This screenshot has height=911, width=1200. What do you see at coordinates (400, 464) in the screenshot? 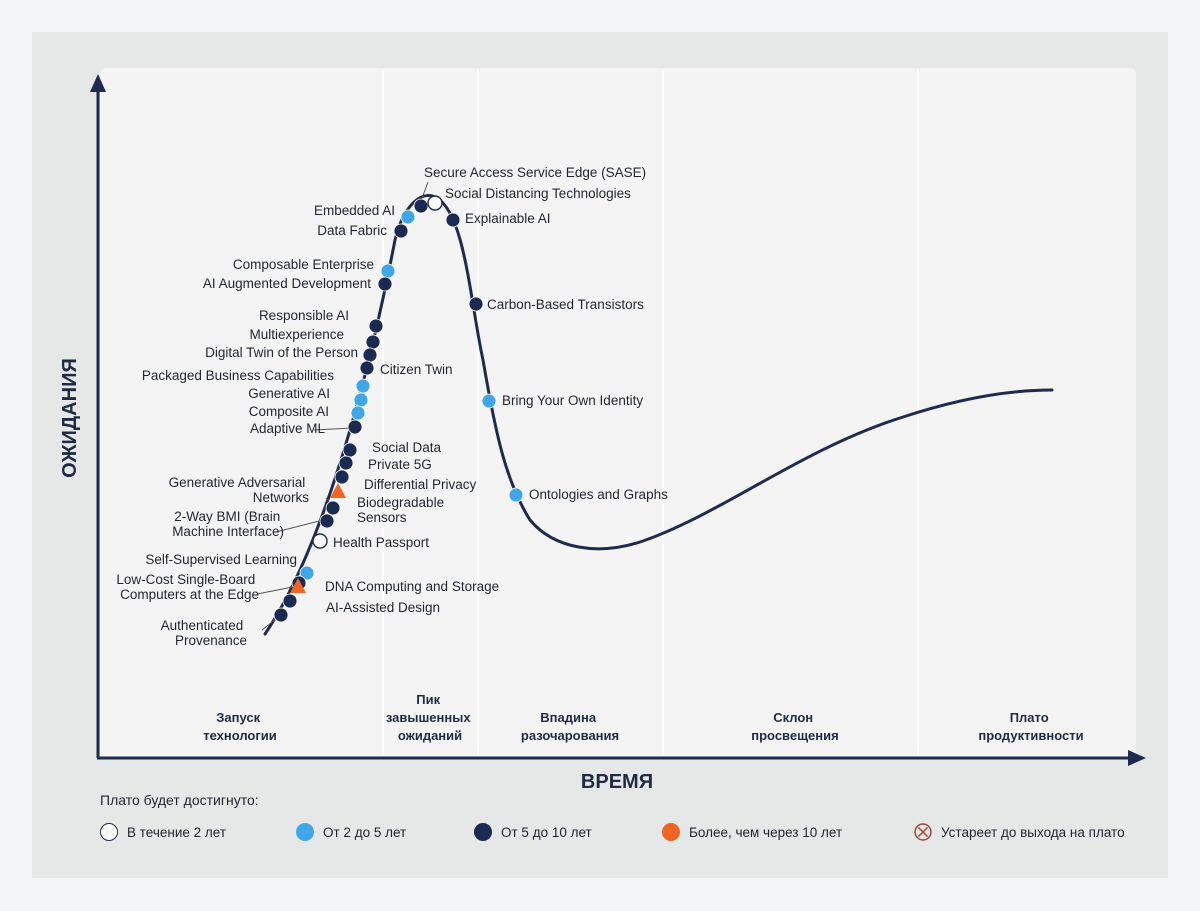
I see `tech-label: Private 5G` at bounding box center [400, 464].